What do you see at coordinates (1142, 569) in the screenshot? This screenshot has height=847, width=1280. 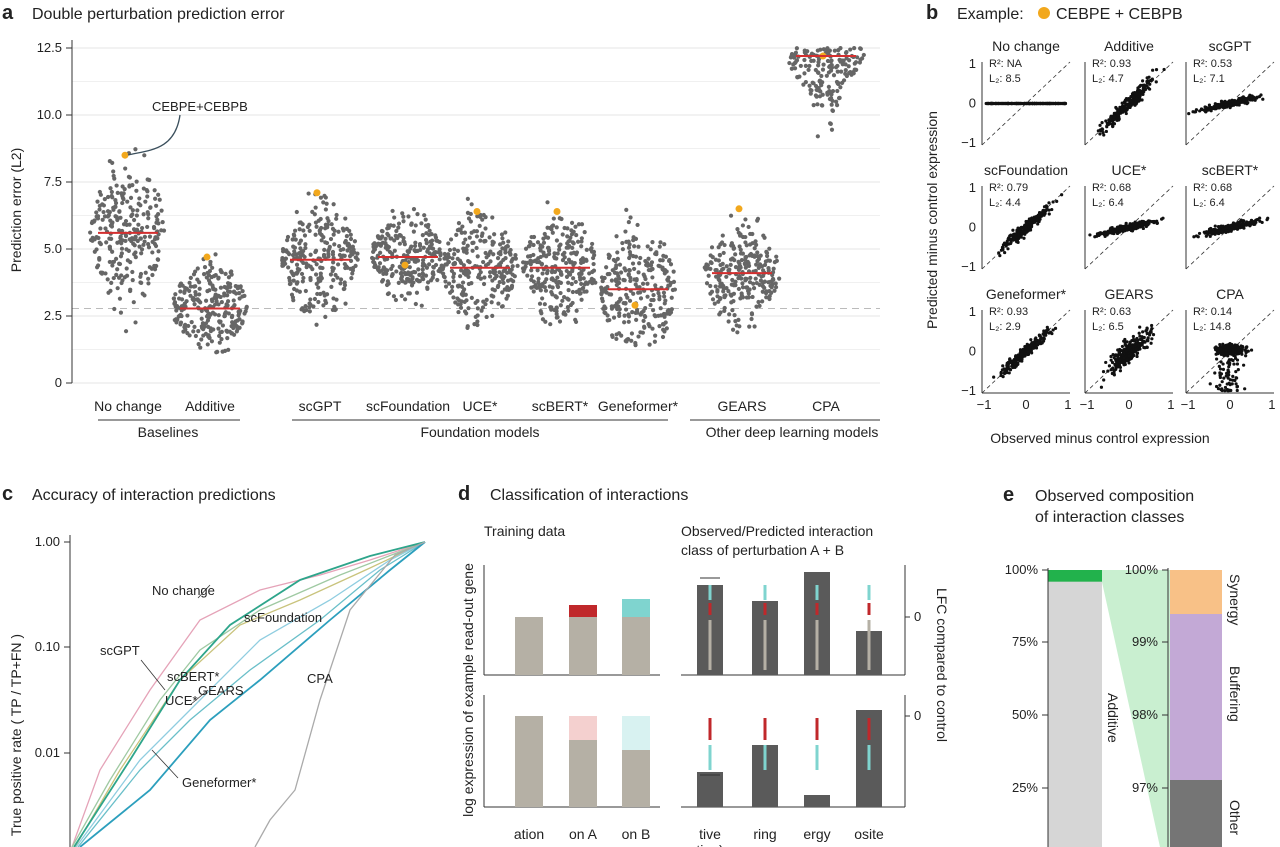 I see `e-right-tick-label: 100%` at bounding box center [1142, 569].